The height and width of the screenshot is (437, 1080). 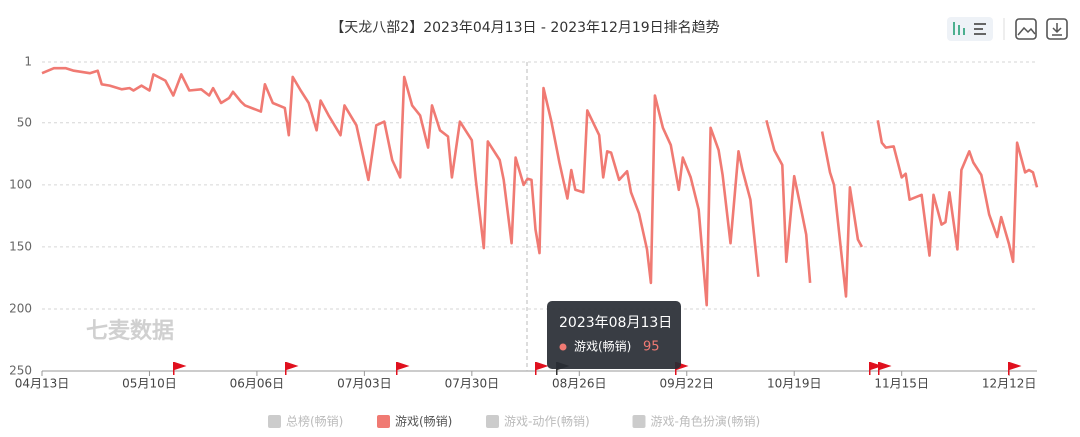 What do you see at coordinates (130, 331) in the screenshot?
I see `watermark: 七麦数据` at bounding box center [130, 331].